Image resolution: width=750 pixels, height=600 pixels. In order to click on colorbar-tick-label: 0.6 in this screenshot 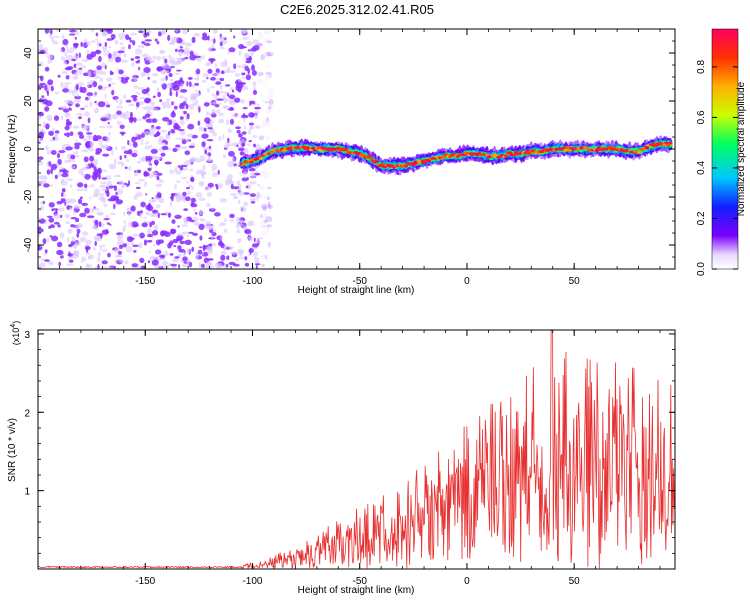, I will do `click(701, 117)`.